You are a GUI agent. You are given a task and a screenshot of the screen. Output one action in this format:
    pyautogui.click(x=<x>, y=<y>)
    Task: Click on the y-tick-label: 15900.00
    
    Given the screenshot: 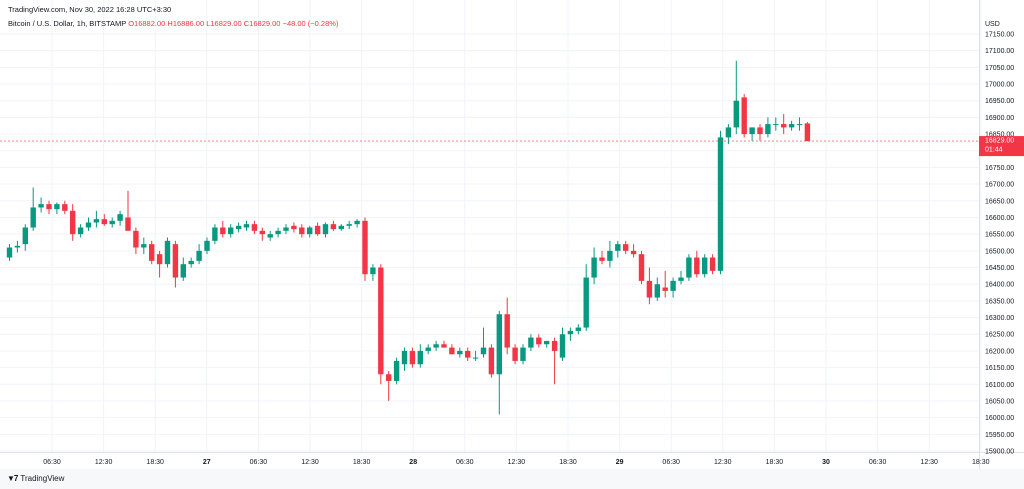 What is the action you would take?
    pyautogui.click(x=999, y=452)
    